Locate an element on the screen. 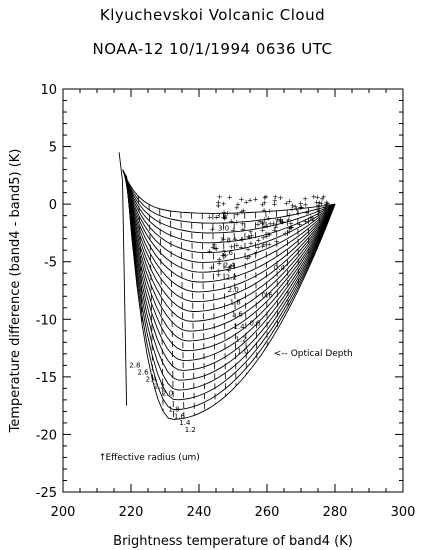 The width and height of the screenshot is (425, 550). optical-depth-label: 1.0 is located at coordinates (242, 352).